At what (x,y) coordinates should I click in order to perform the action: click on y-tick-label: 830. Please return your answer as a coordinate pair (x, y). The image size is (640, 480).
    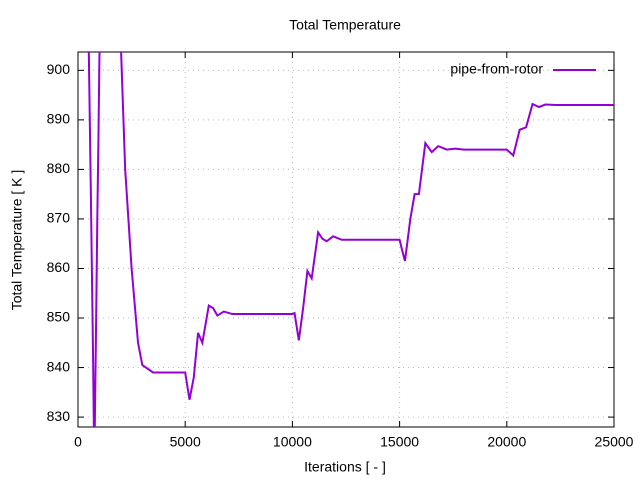
    Looking at the image, I should click on (59, 416).